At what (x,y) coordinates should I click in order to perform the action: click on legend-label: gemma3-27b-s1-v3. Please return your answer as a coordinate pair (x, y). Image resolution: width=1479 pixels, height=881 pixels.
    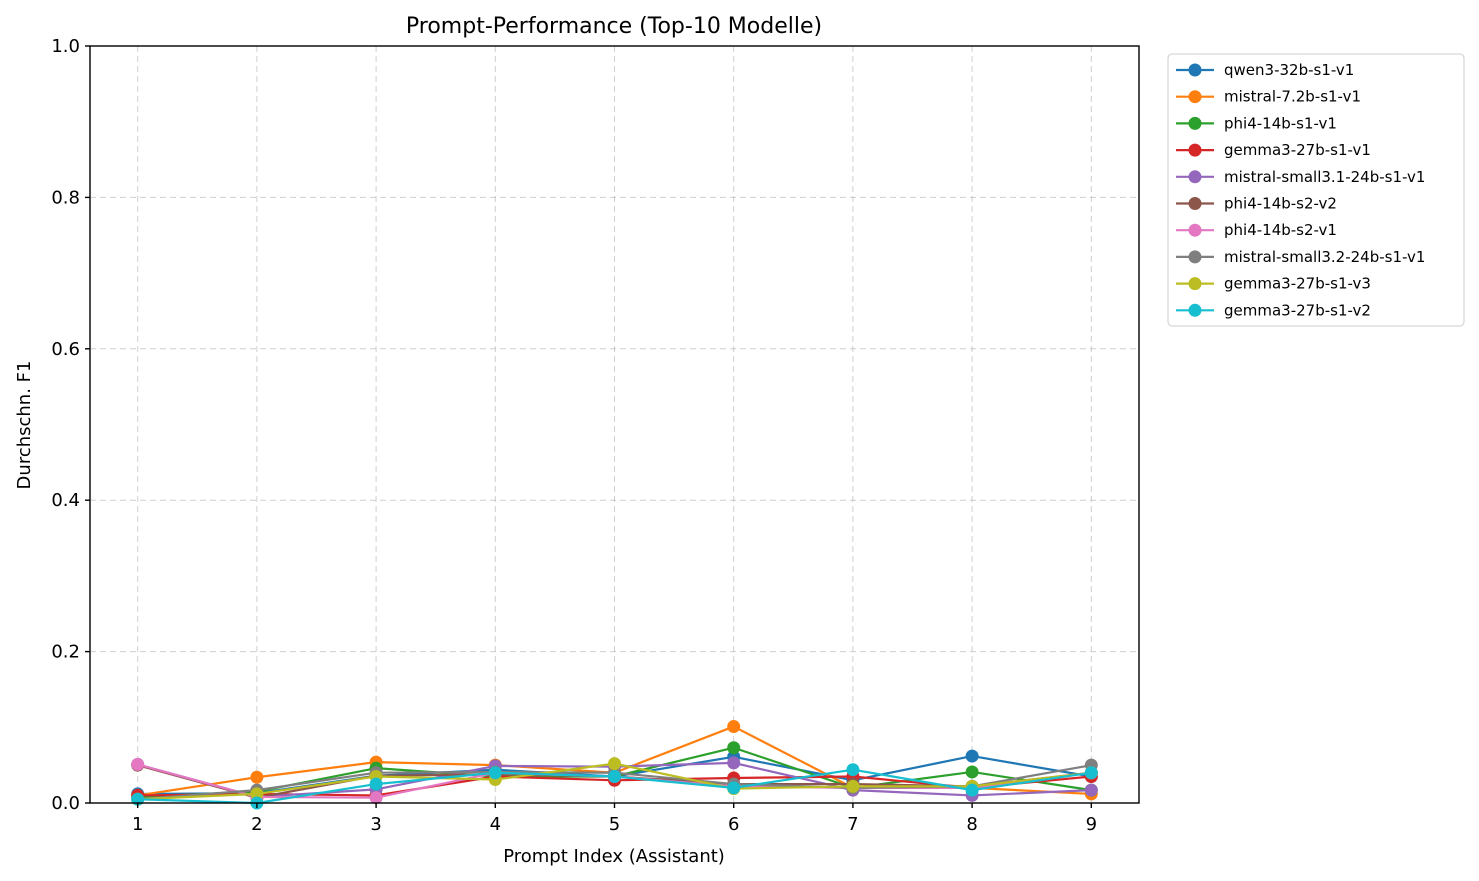
    Looking at the image, I should click on (1297, 284).